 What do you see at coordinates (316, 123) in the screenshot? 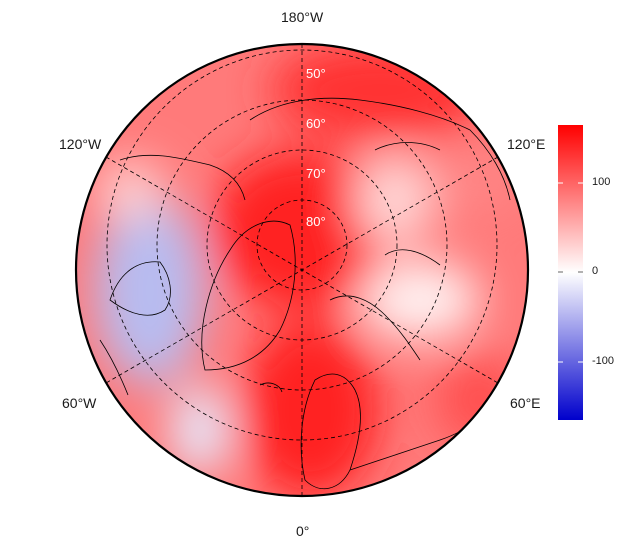
I see `lat-label-60: 60°` at bounding box center [316, 123].